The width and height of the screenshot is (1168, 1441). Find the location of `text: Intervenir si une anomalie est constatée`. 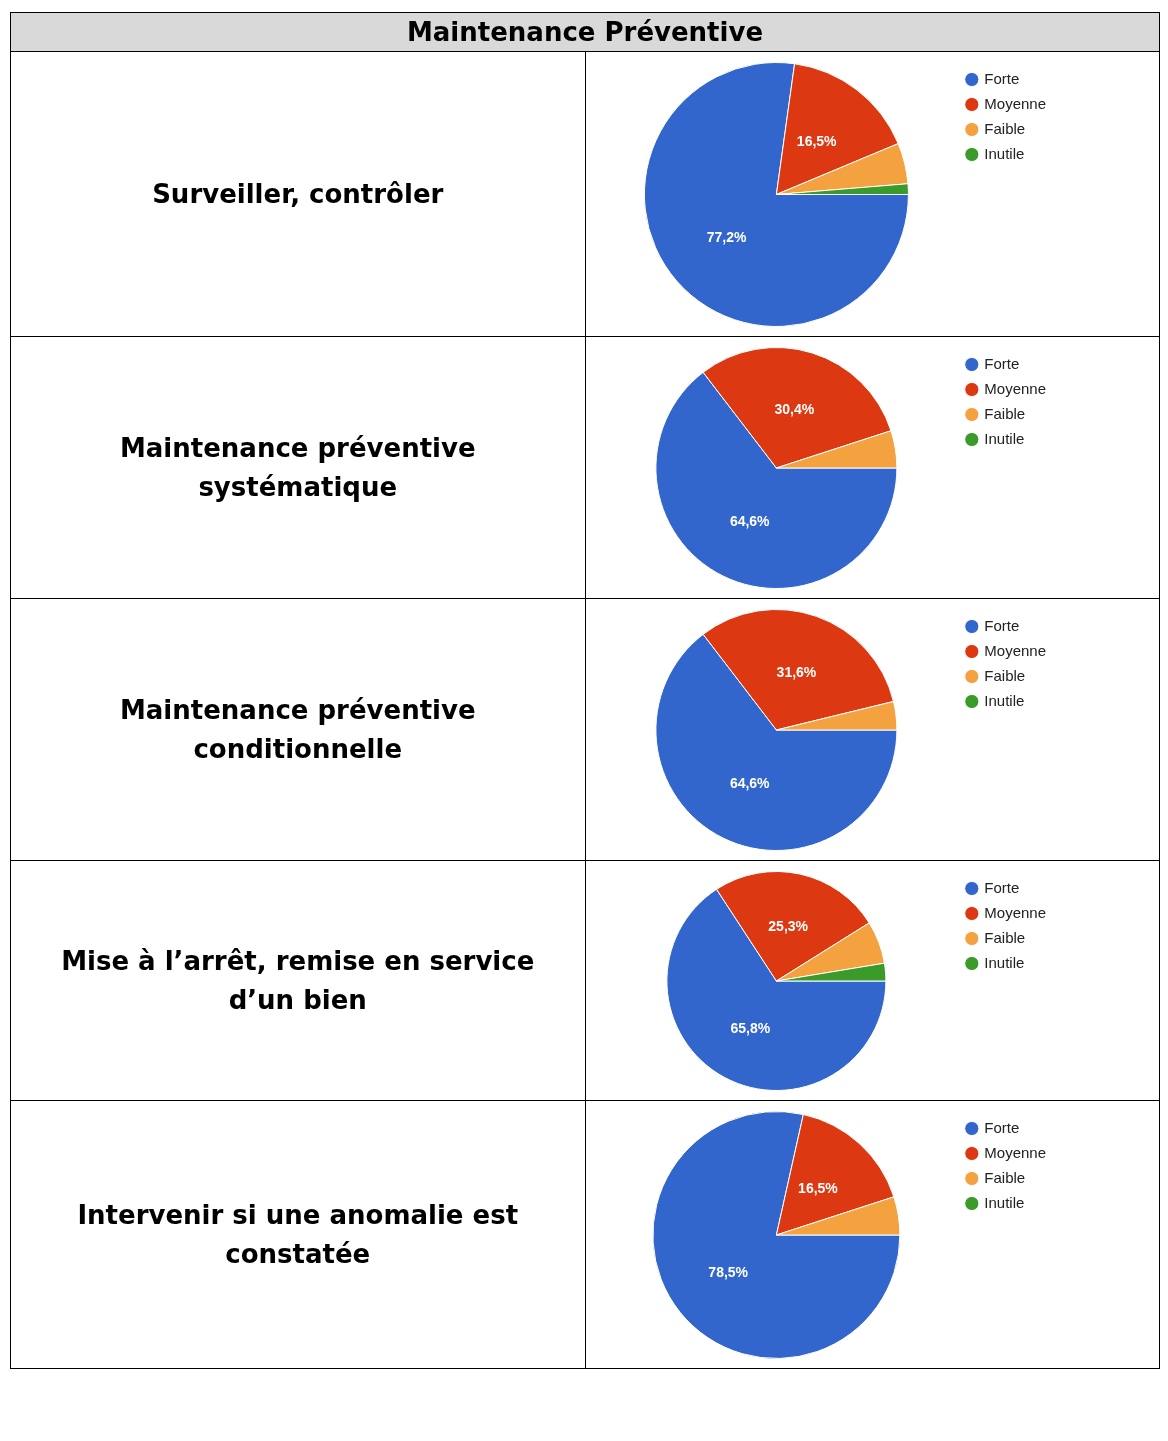

text: Intervenir si une anomalie est constatée is located at coordinates (297, 1234).